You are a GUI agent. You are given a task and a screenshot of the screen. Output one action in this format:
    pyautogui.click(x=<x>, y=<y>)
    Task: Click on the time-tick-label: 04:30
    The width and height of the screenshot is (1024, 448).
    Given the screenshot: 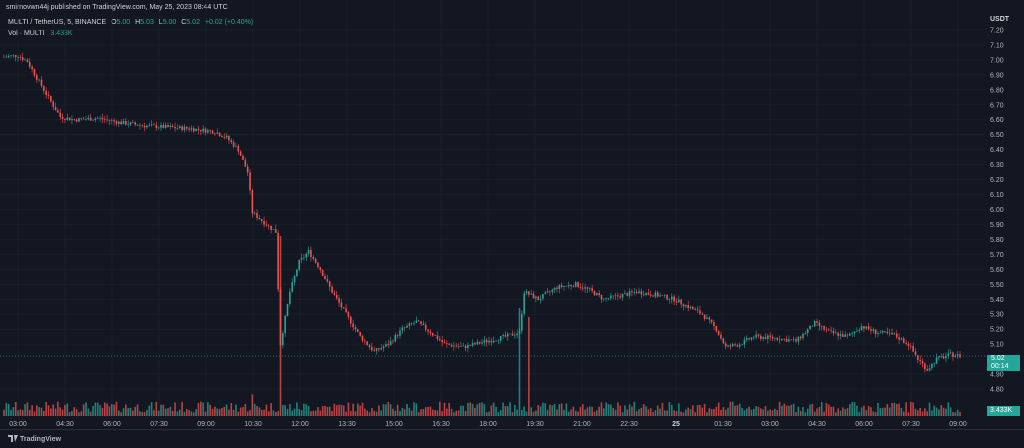 What is the action you would take?
    pyautogui.click(x=65, y=424)
    